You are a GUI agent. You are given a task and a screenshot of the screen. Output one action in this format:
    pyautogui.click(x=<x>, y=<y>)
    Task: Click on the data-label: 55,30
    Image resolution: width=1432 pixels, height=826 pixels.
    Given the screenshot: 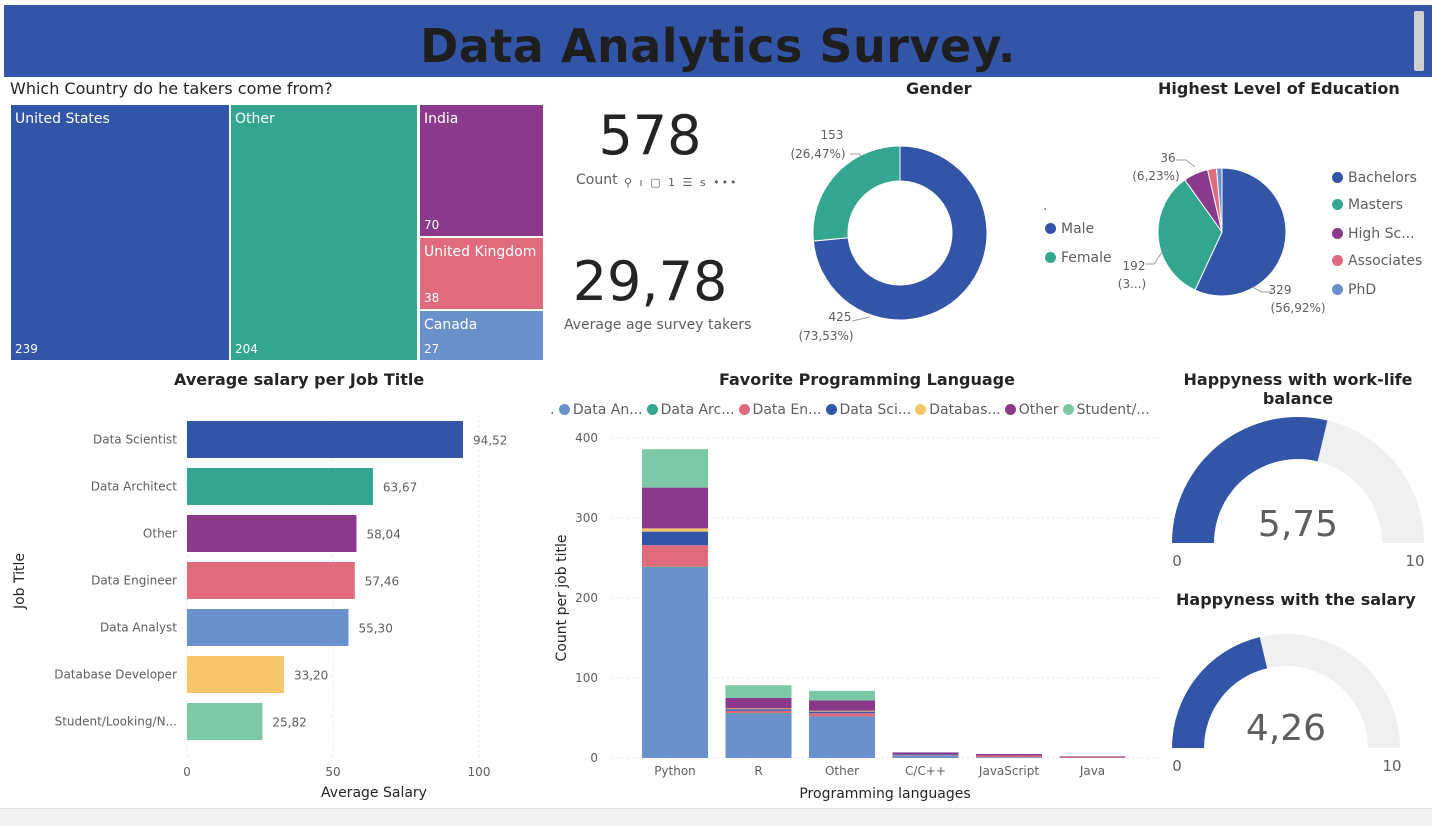 What is the action you would take?
    pyautogui.click(x=375, y=629)
    